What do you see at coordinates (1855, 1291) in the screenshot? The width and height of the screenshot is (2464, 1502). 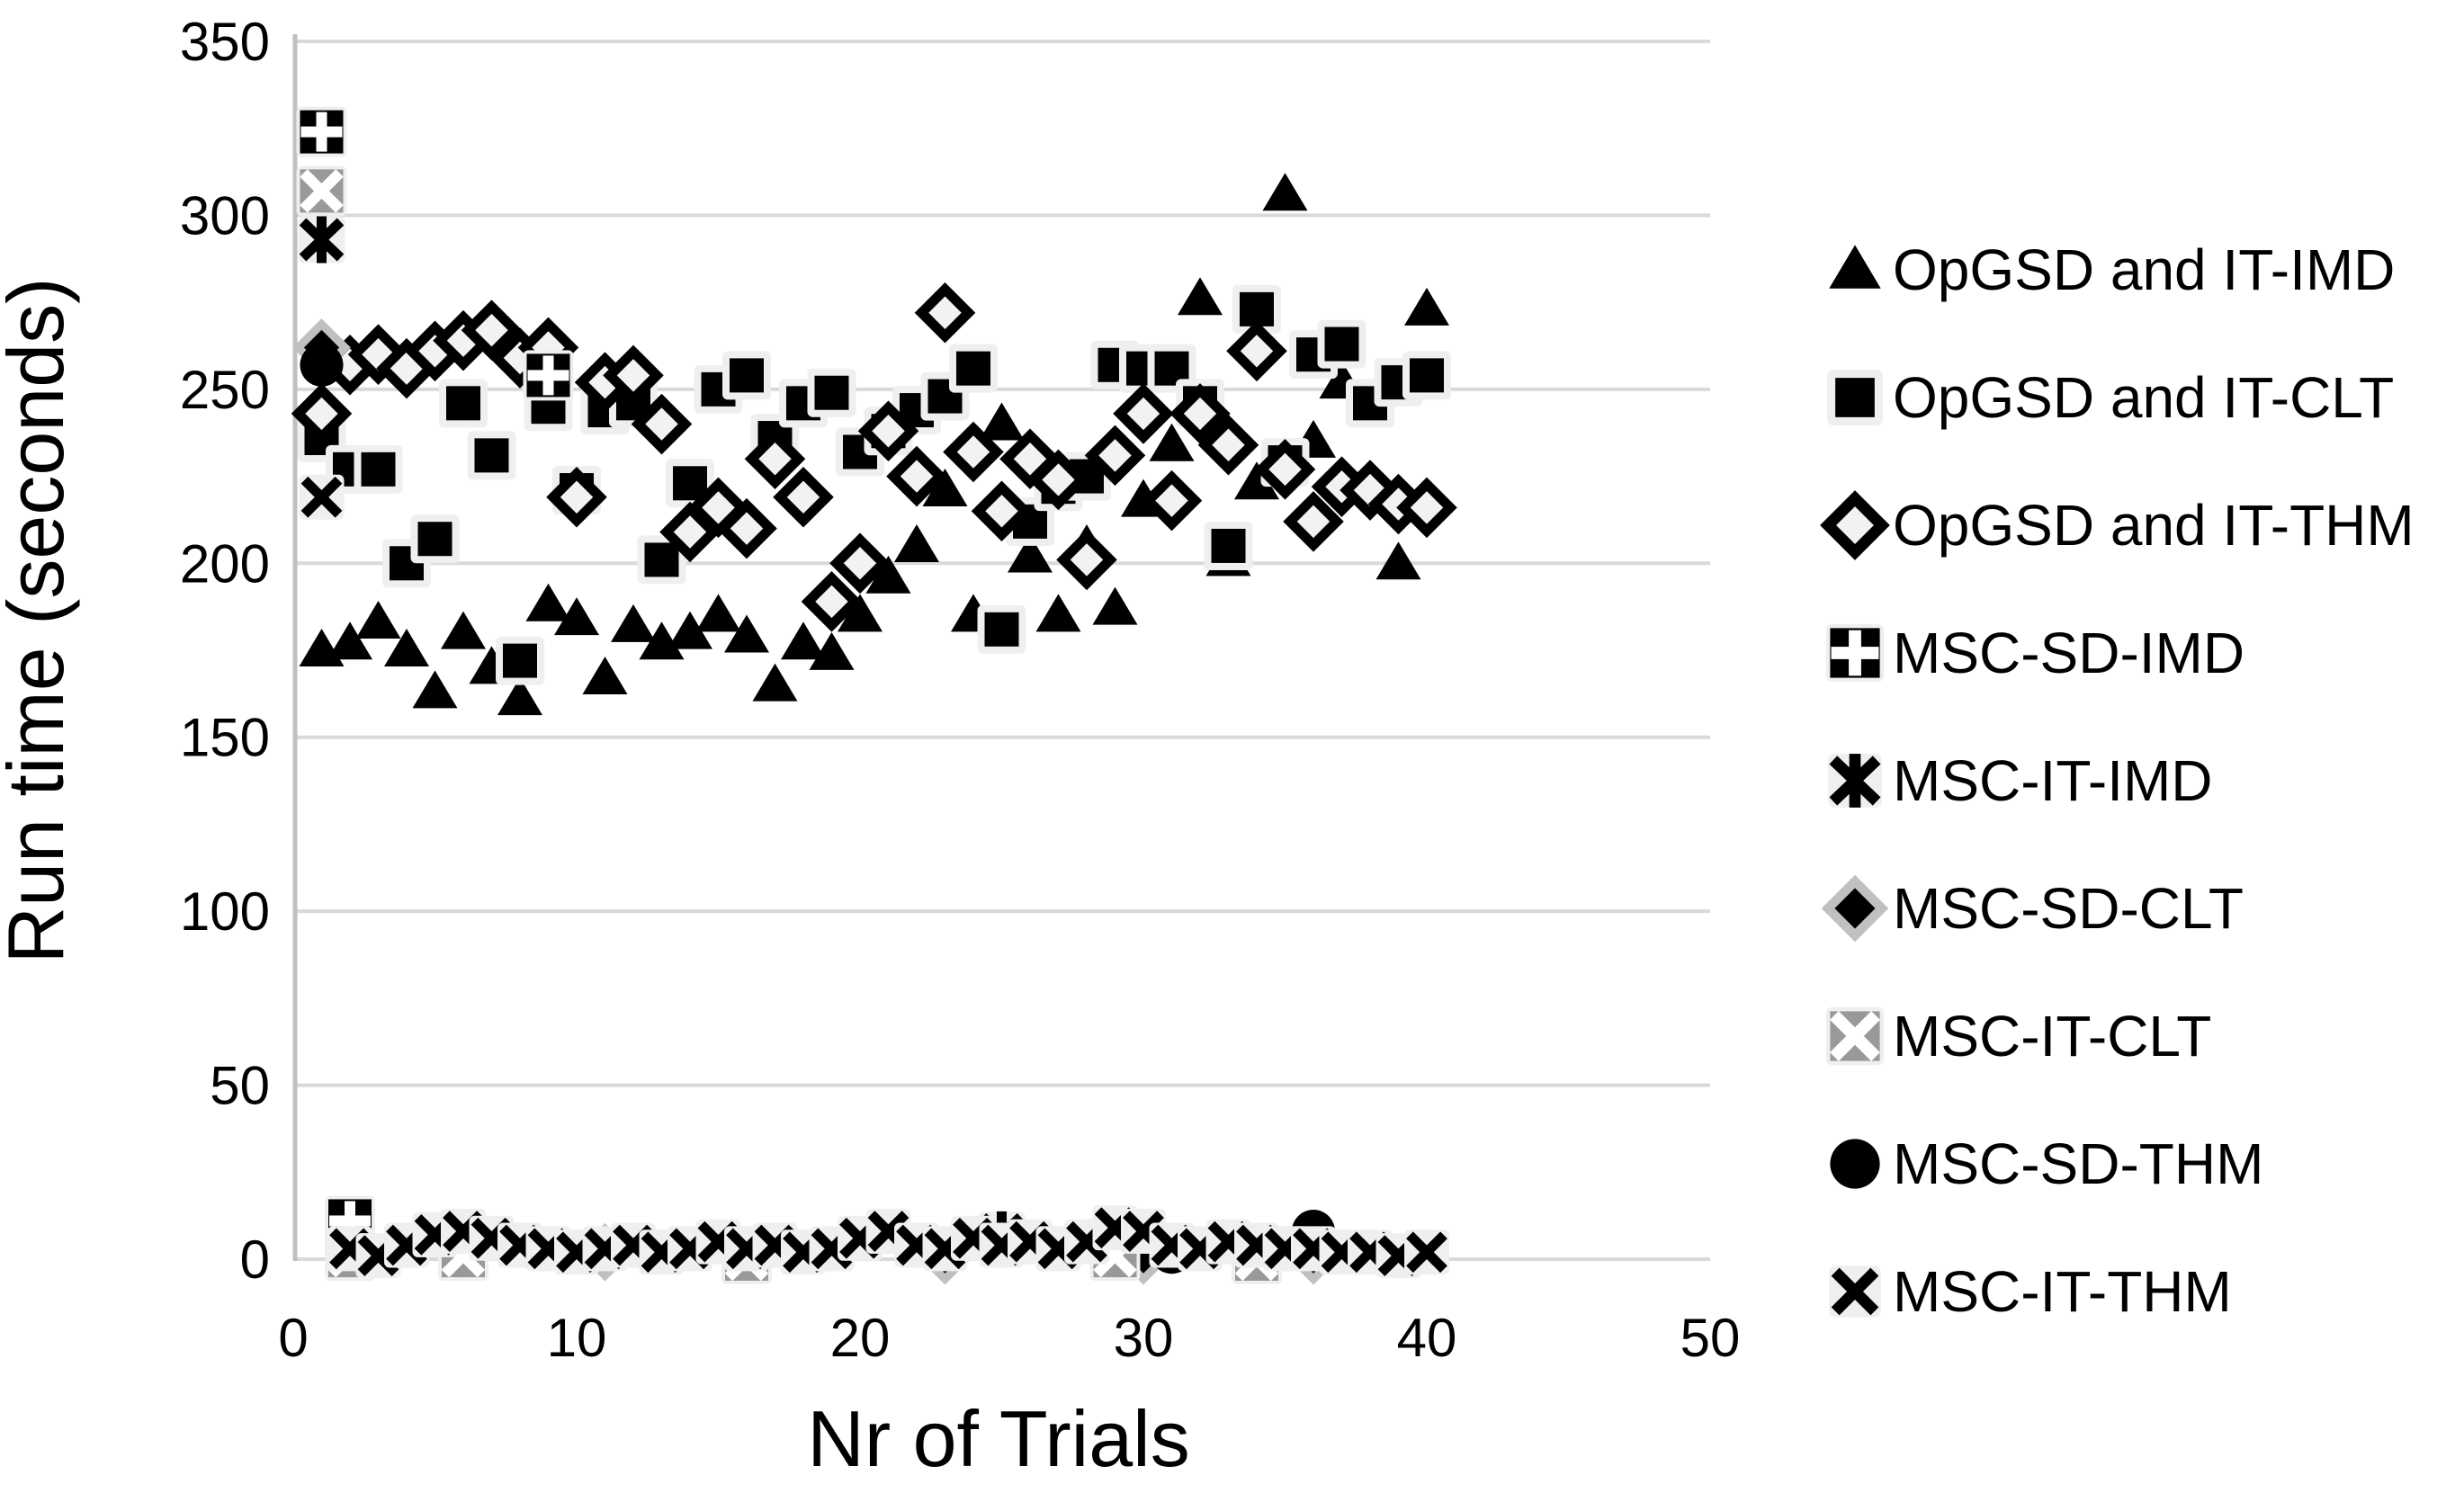 I see `x-mark-icon` at bounding box center [1855, 1291].